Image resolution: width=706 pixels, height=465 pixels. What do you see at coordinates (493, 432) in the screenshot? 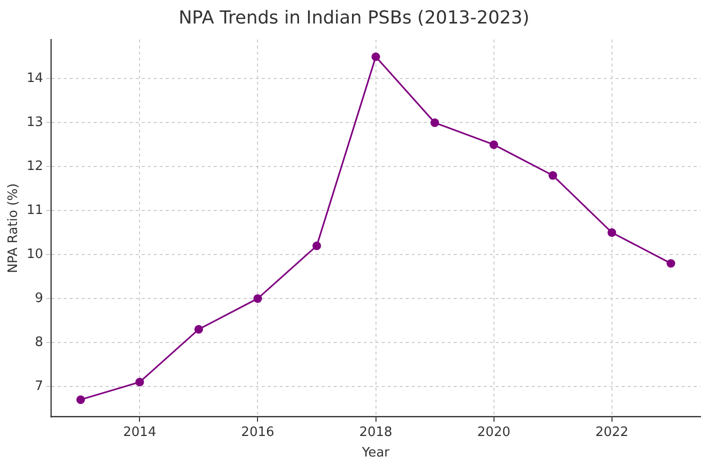
I see `x-tick-label: 2020` at bounding box center [493, 432].